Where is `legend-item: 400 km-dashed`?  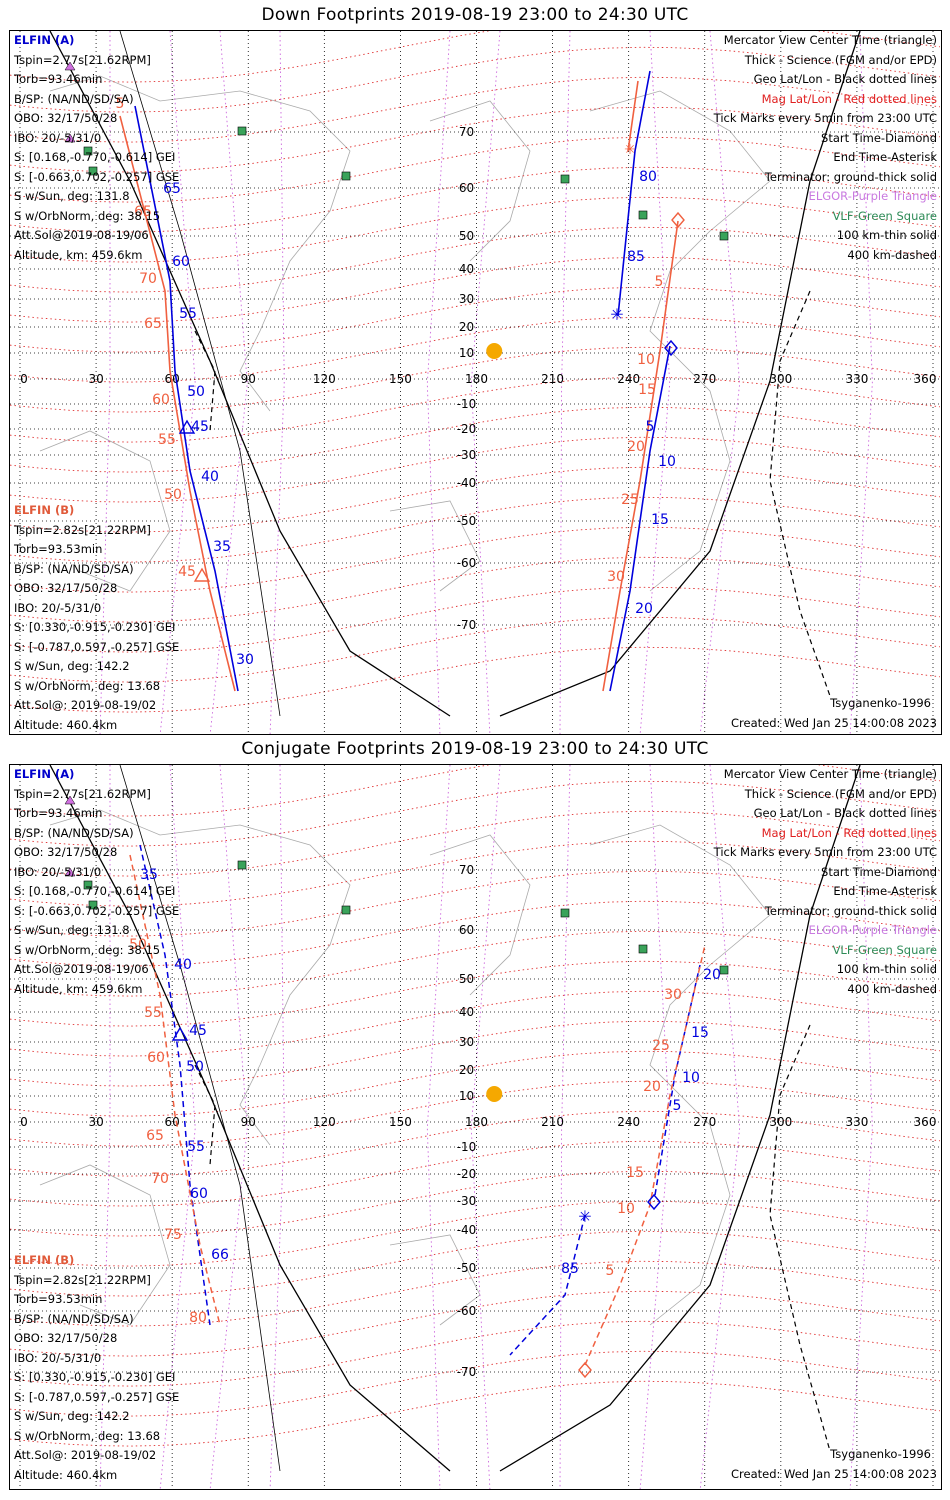 legend-item: 400 km-dashed is located at coordinates (892, 988).